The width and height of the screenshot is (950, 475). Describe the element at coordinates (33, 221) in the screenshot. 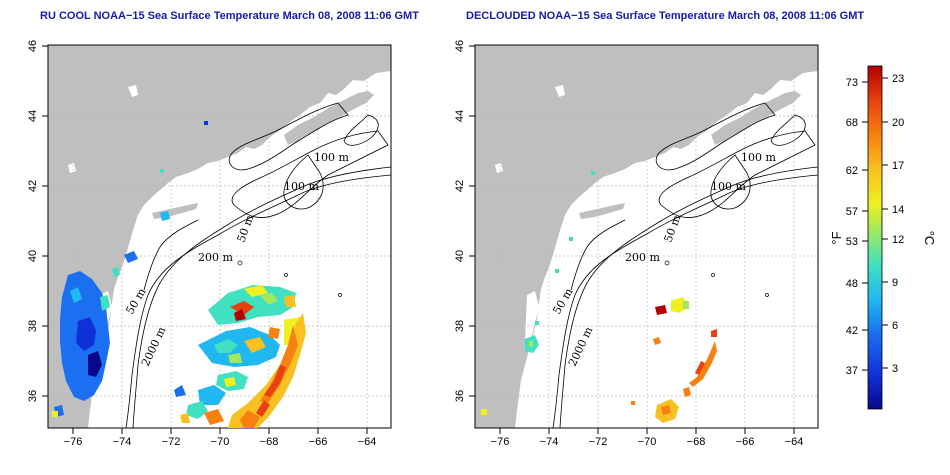

I see `left-y-ticks: 36 38 40 42 44 46` at that location.